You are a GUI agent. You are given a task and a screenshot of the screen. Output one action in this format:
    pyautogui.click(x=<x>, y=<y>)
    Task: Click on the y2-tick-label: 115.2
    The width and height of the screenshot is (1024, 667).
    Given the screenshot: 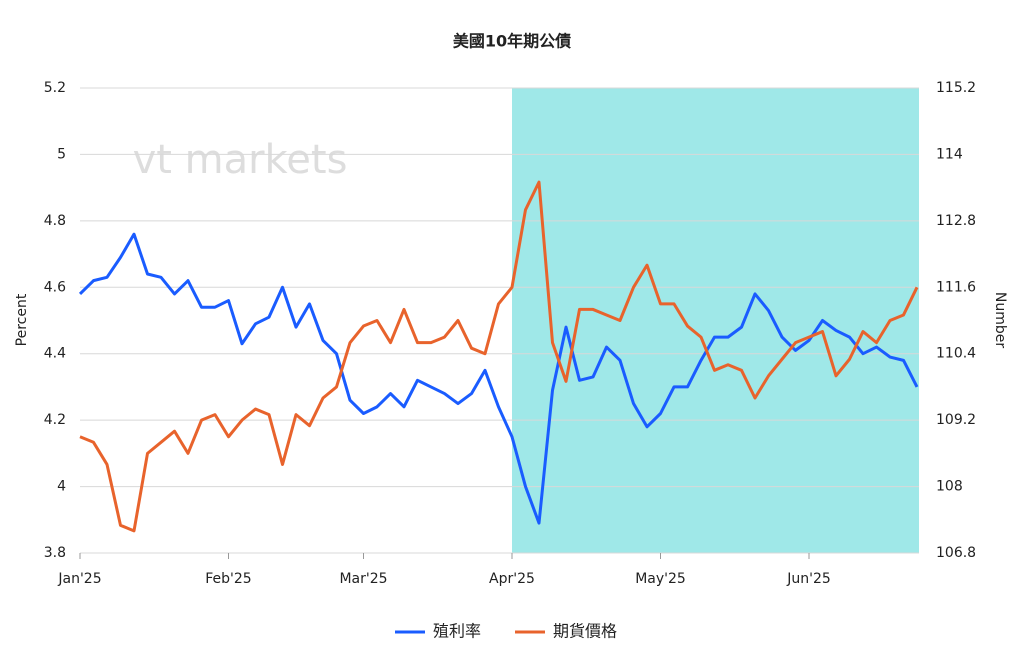 What is the action you would take?
    pyautogui.click(x=956, y=88)
    